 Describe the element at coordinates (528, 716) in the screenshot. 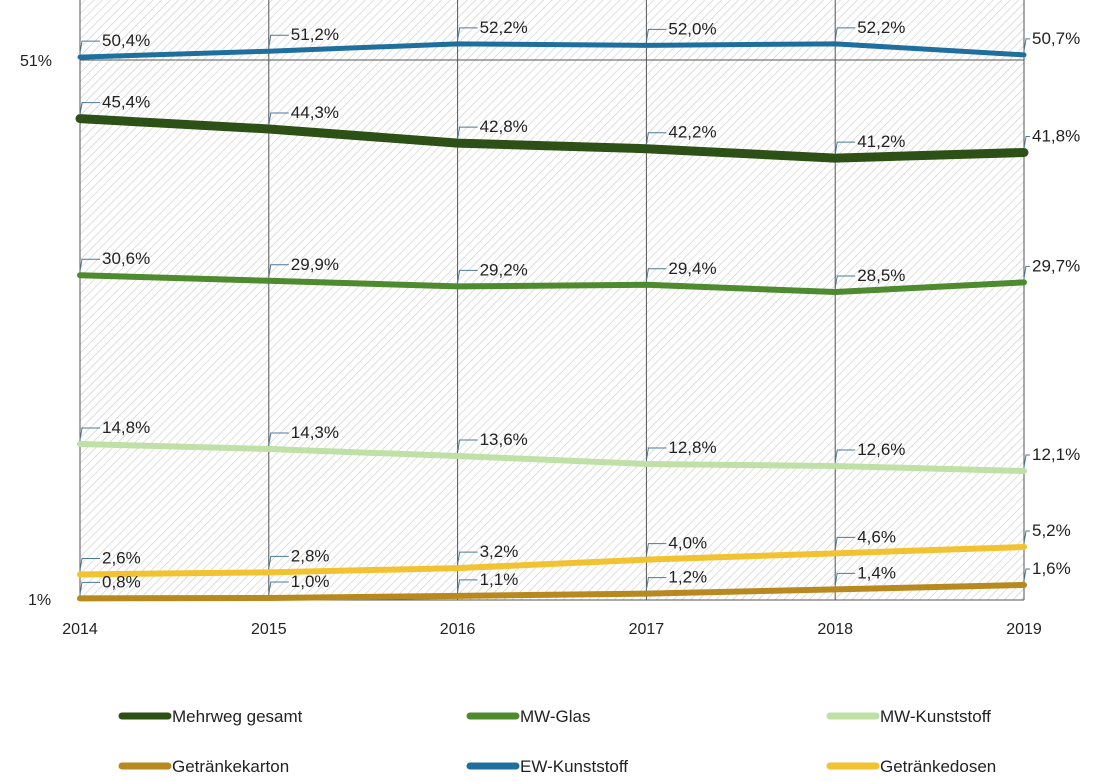

I see `legend-item: MW-Glas` at that location.